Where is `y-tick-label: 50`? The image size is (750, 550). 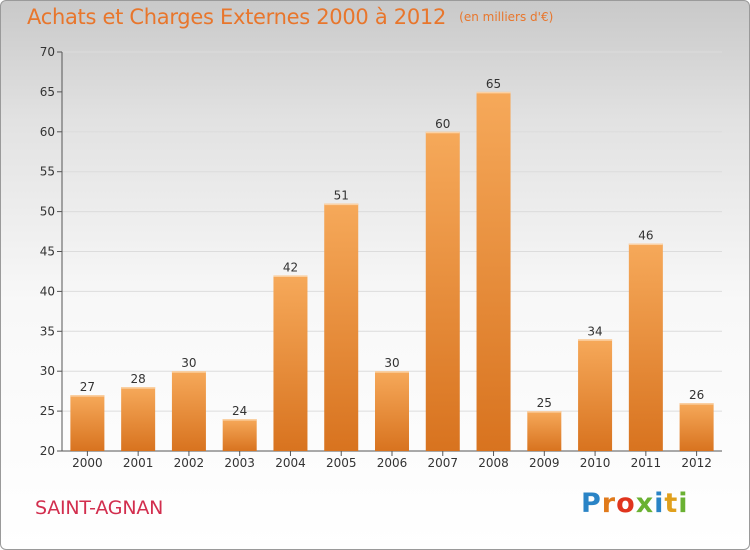 y-tick-label: 50 is located at coordinates (47, 212).